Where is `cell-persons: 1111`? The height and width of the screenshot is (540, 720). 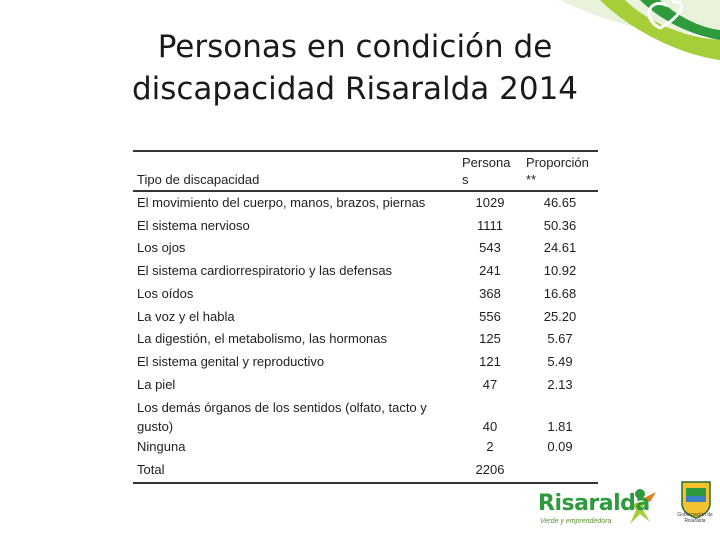 cell-persons: 1111 is located at coordinates (490, 225).